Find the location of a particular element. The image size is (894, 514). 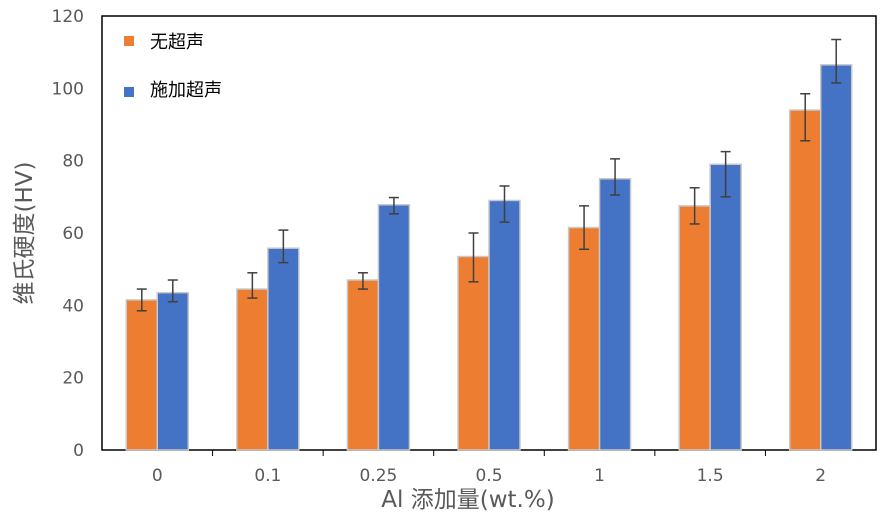

y-tick-label: 80 is located at coordinates (73, 162).